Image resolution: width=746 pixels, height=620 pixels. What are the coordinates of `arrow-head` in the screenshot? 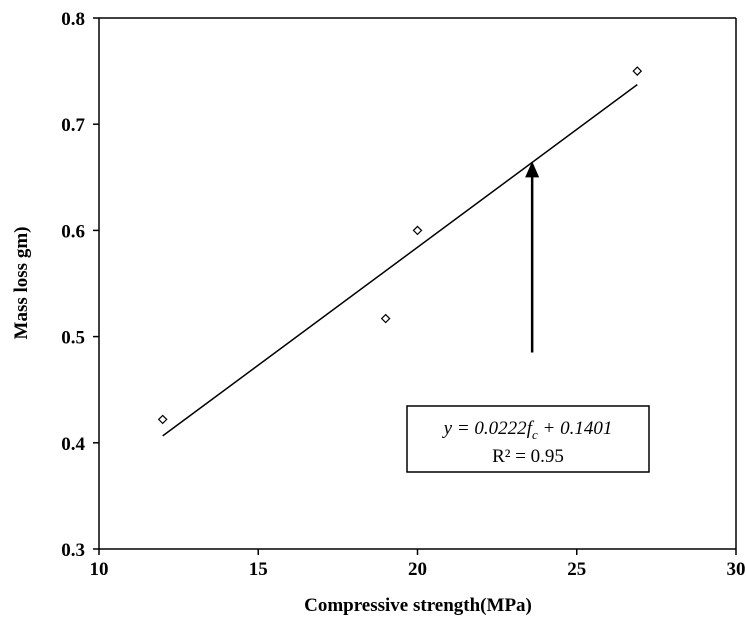 It's located at (532, 169).